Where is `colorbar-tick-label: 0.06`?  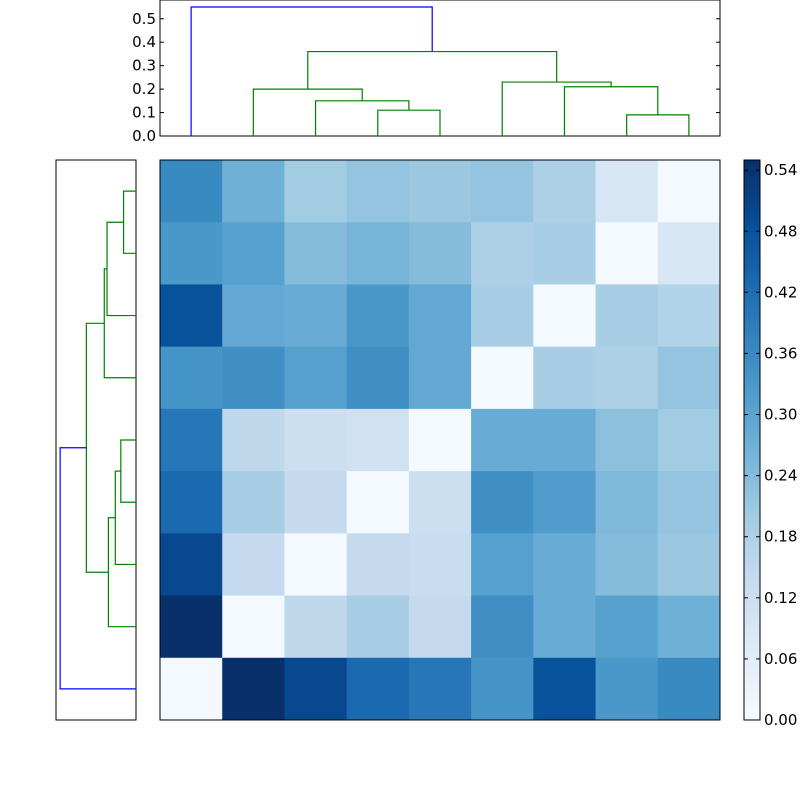
colorbar-tick-label: 0.06 is located at coordinates (780, 659).